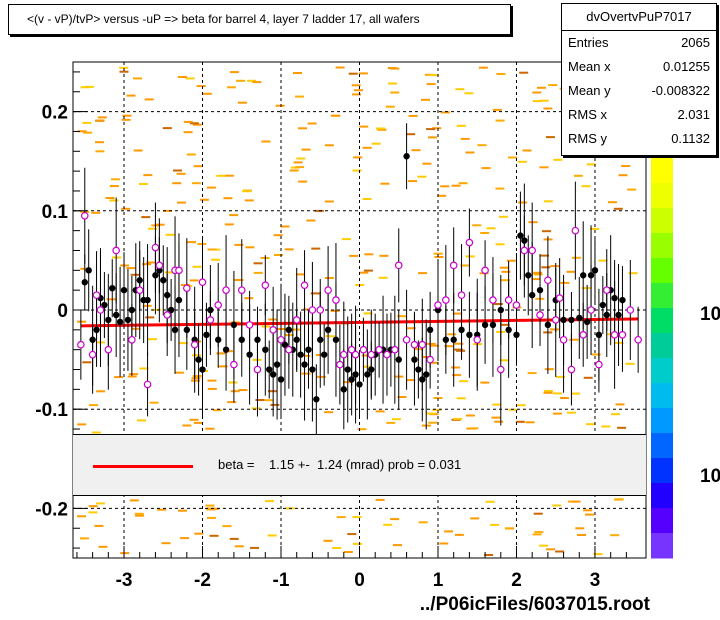  What do you see at coordinates (639, 115) in the screenshot?
I see `stats-row: RMS x 2.031` at bounding box center [639, 115].